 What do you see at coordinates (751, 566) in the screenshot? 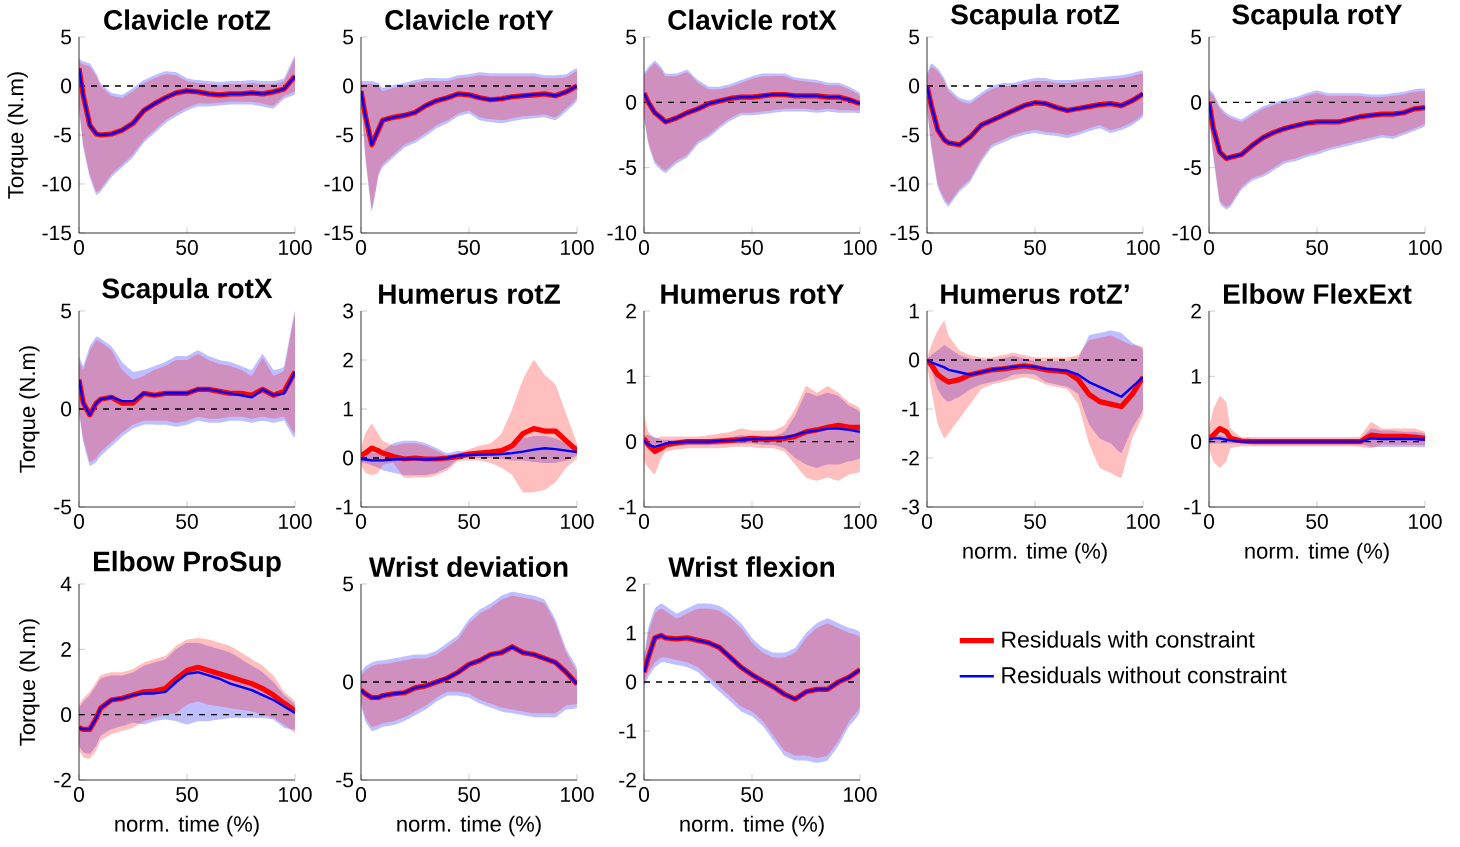
I see `chart-title: Wrist flexion` at bounding box center [751, 566].